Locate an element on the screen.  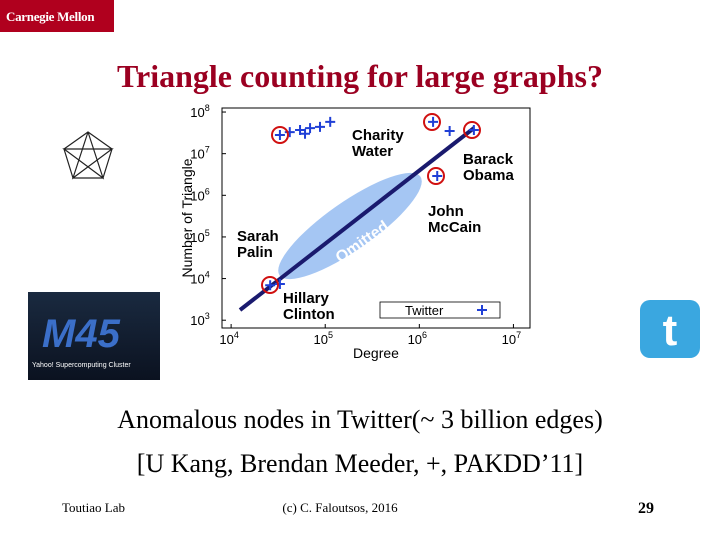
y-tick-label: 10⁵ is located at coordinates (199, 236).